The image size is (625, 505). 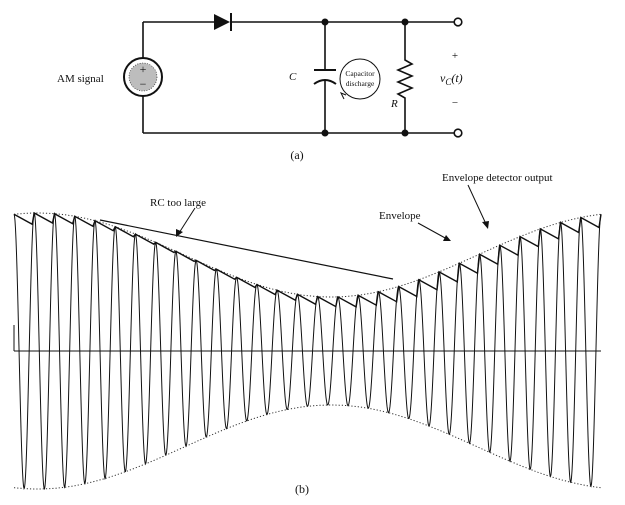 What do you see at coordinates (293, 77) in the screenshot?
I see `capacitor-label: C` at bounding box center [293, 77].